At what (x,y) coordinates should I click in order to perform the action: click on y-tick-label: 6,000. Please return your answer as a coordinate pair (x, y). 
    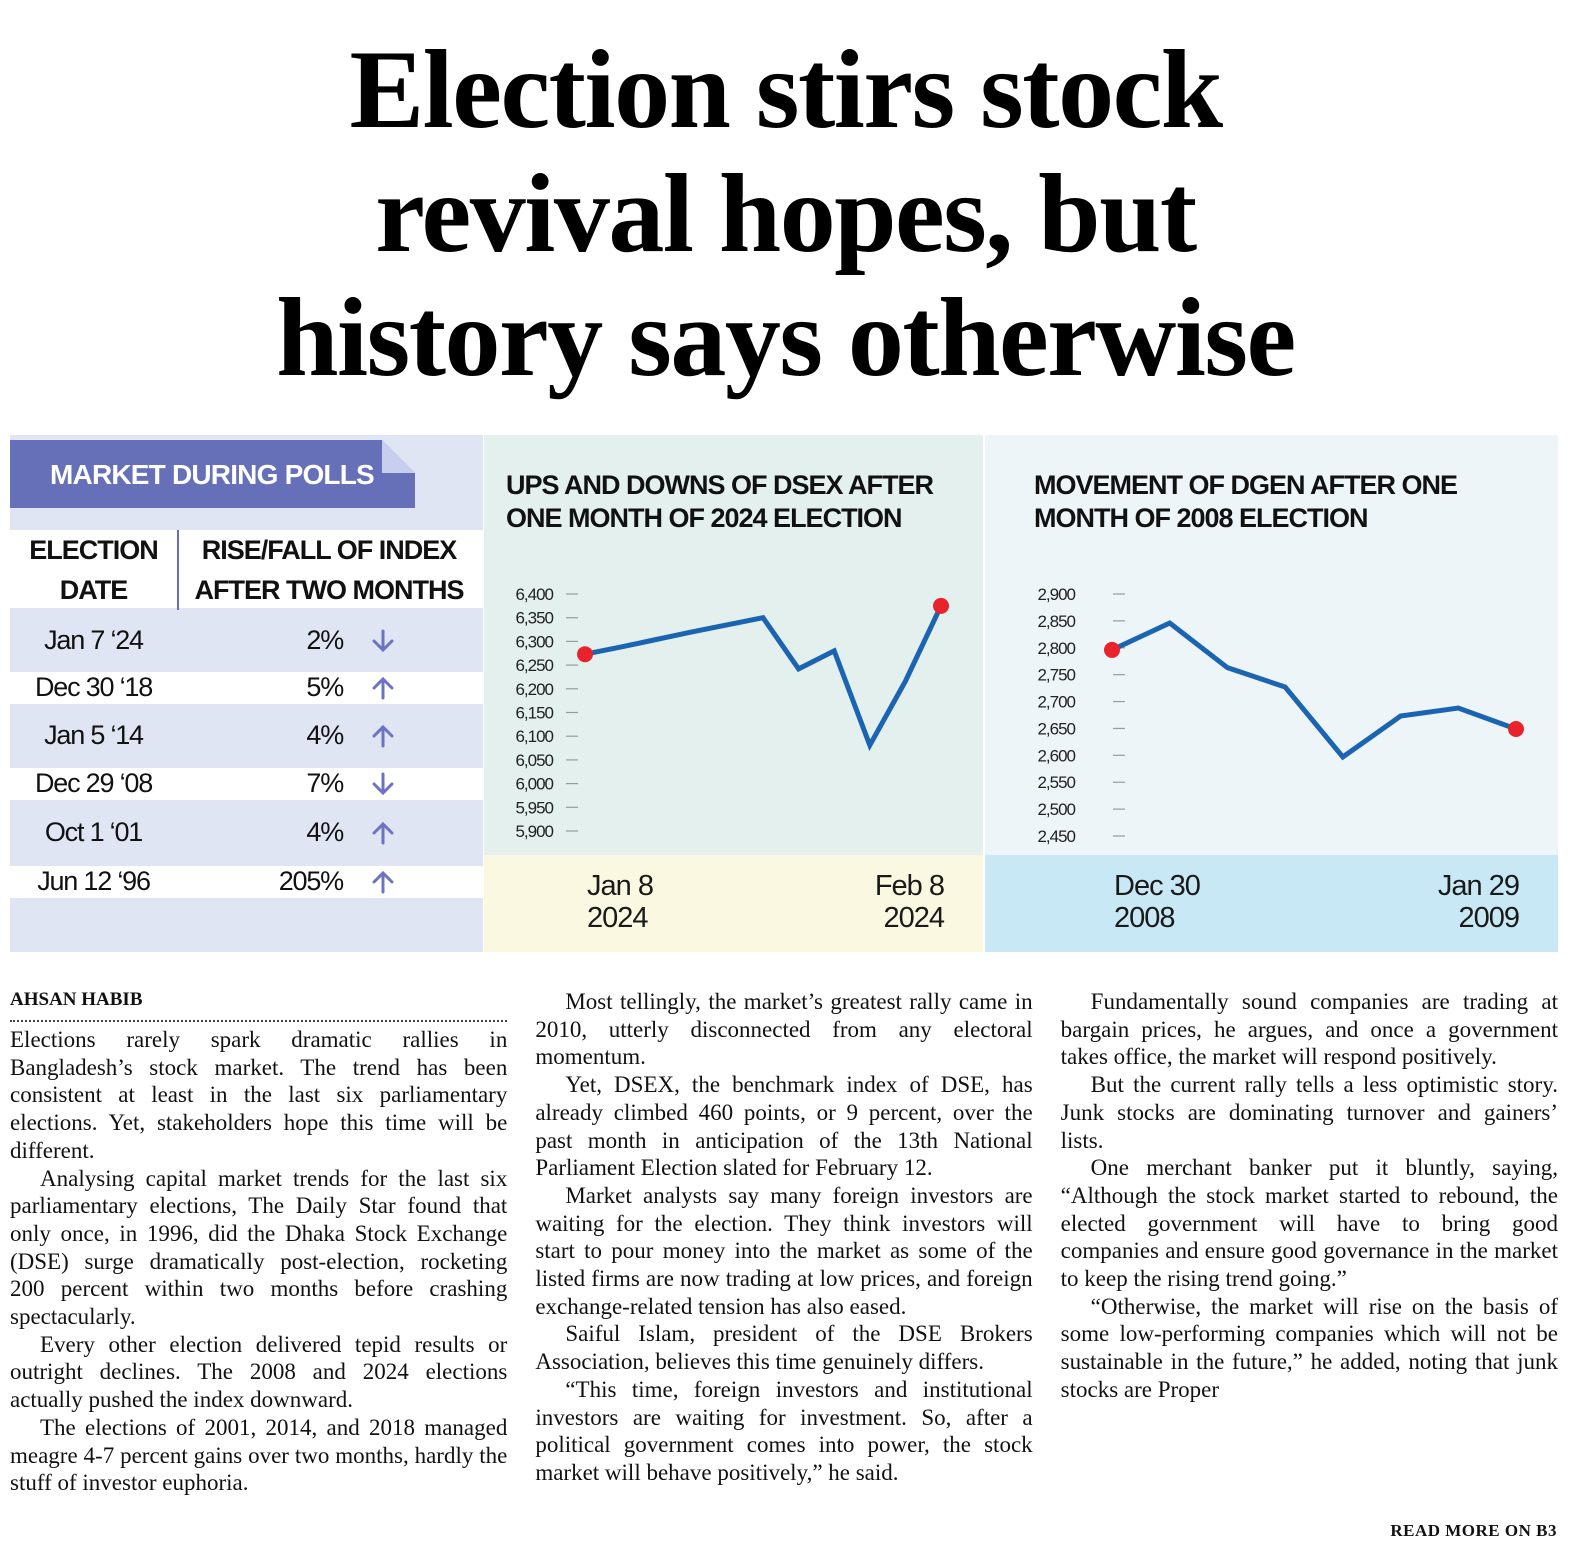
    Looking at the image, I should click on (534, 784).